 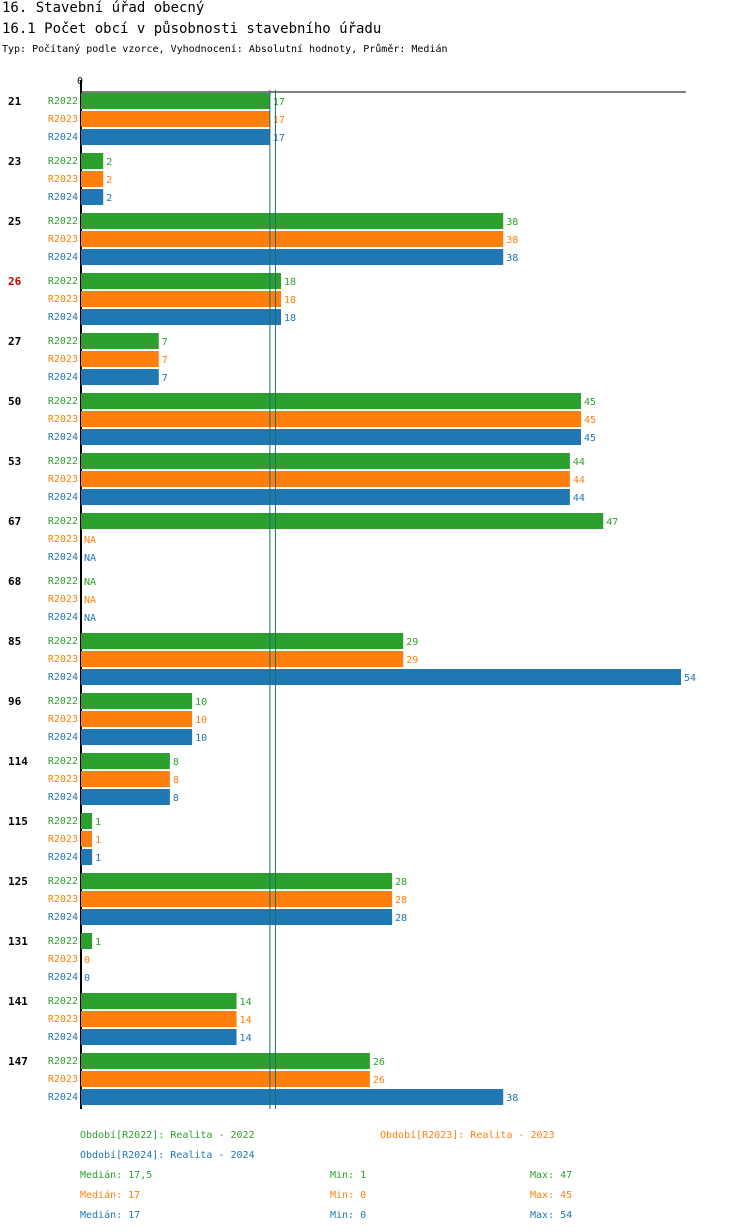 I want to click on category-label: 115, so click(x=18, y=821).